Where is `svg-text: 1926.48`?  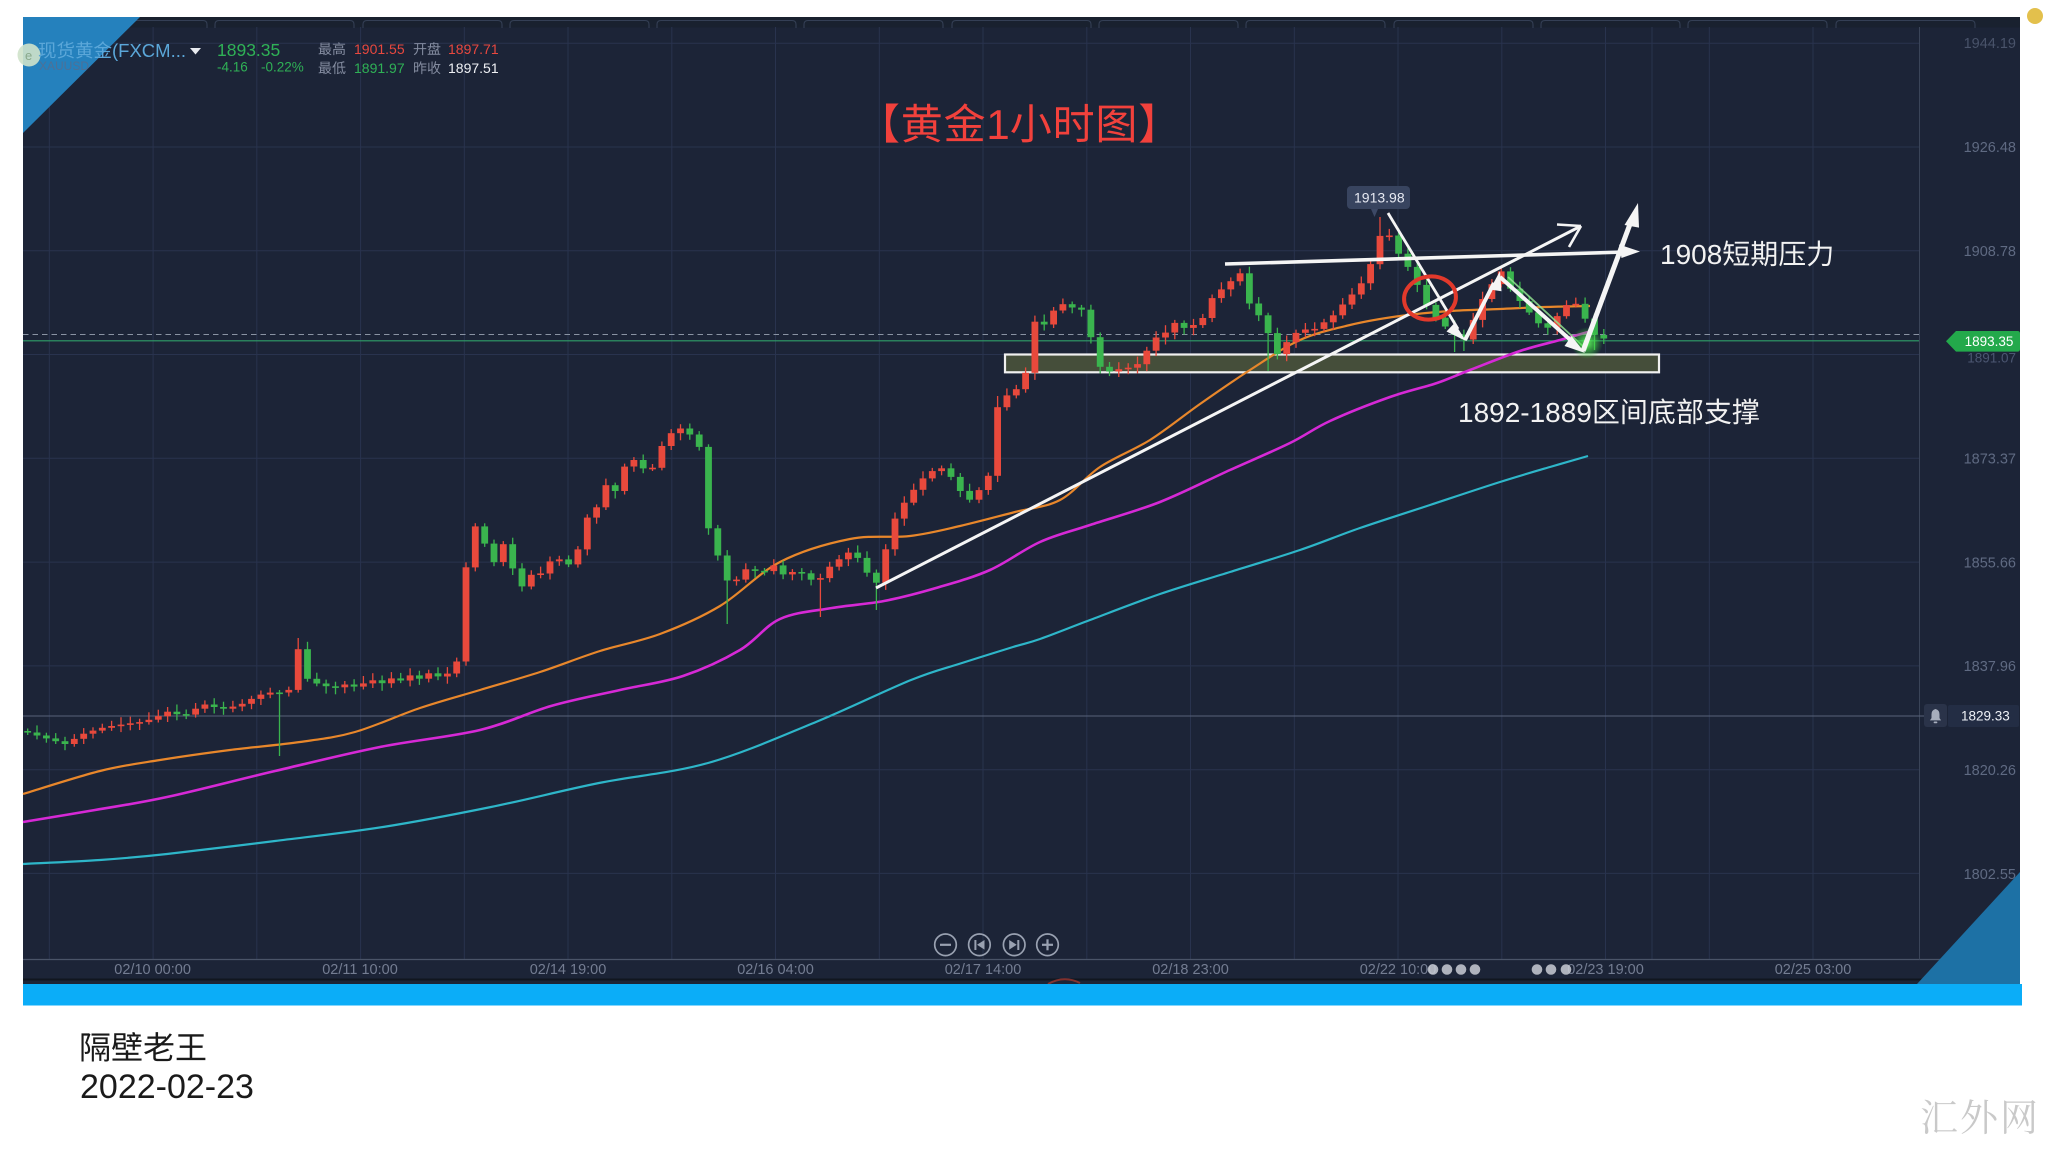 svg-text: 1926.48 is located at coordinates (1990, 148).